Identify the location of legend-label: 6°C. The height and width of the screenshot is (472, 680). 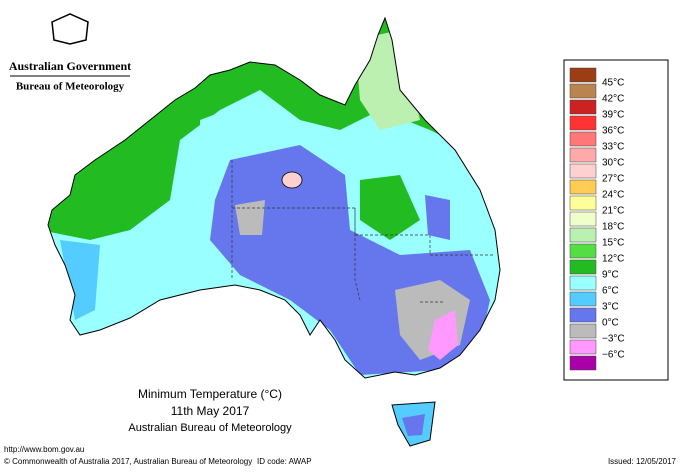
(610, 291).